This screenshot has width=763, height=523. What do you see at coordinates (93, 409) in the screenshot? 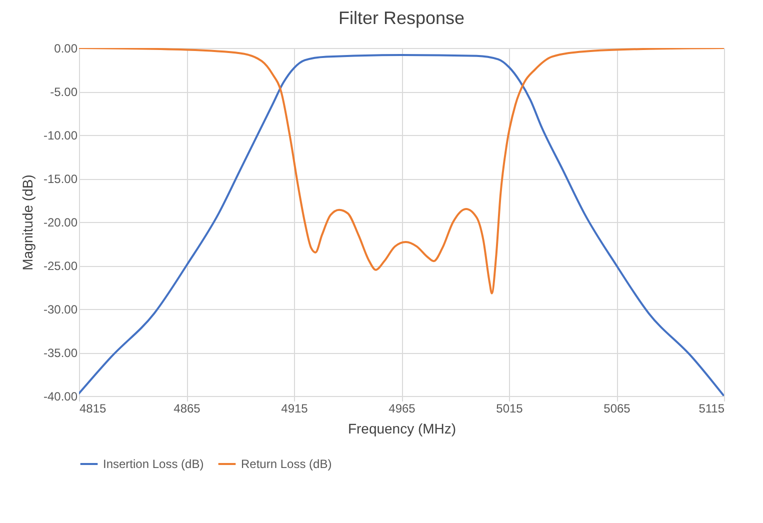
I see `x-tick-label: 4815` at bounding box center [93, 409].